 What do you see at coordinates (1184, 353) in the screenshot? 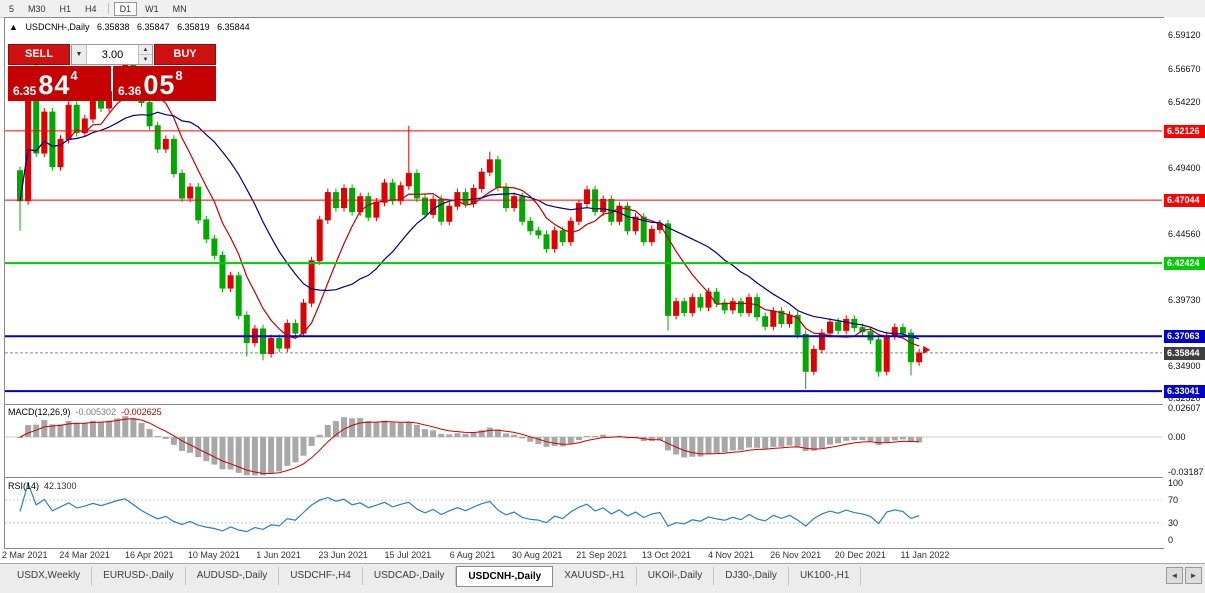
I see `price-level-label: 6.35844` at bounding box center [1184, 353].